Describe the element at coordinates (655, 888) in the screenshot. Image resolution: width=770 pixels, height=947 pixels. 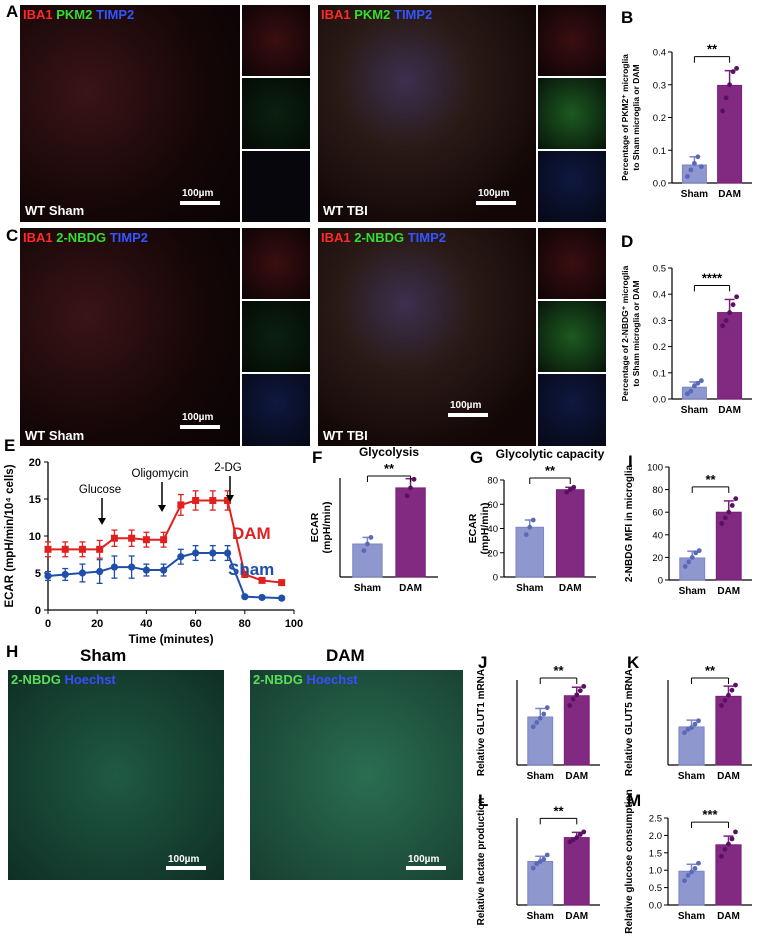
I see `y-tick-label: 0.5` at that location.